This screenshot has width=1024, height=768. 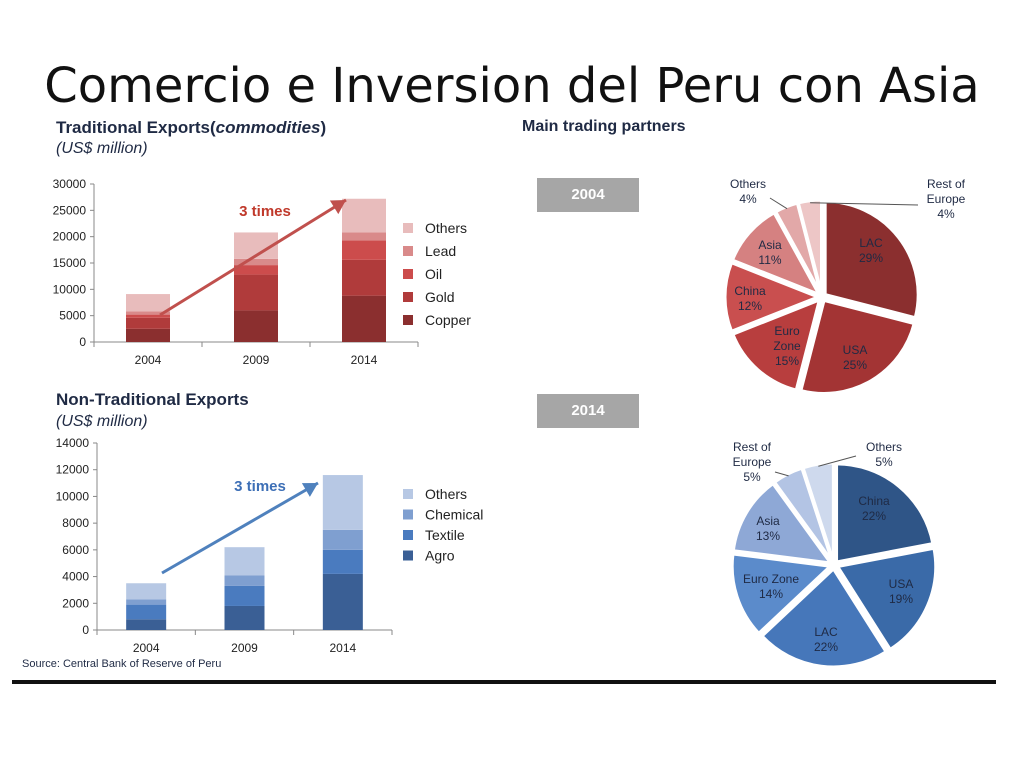 I want to click on trad-y-tick-label: 25000, so click(x=70, y=210).